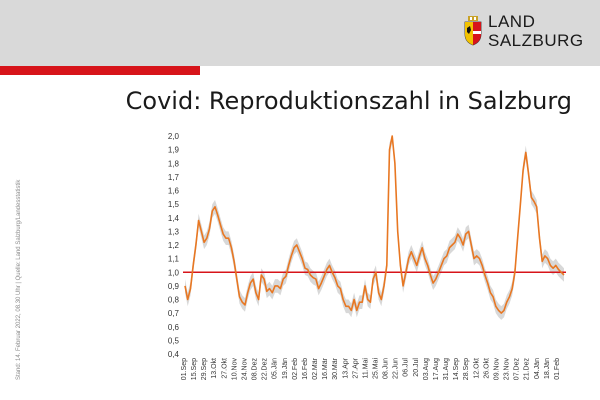 This screenshot has height=400, width=600. I want to click on coat-of-arms-icon, so click(473, 31).